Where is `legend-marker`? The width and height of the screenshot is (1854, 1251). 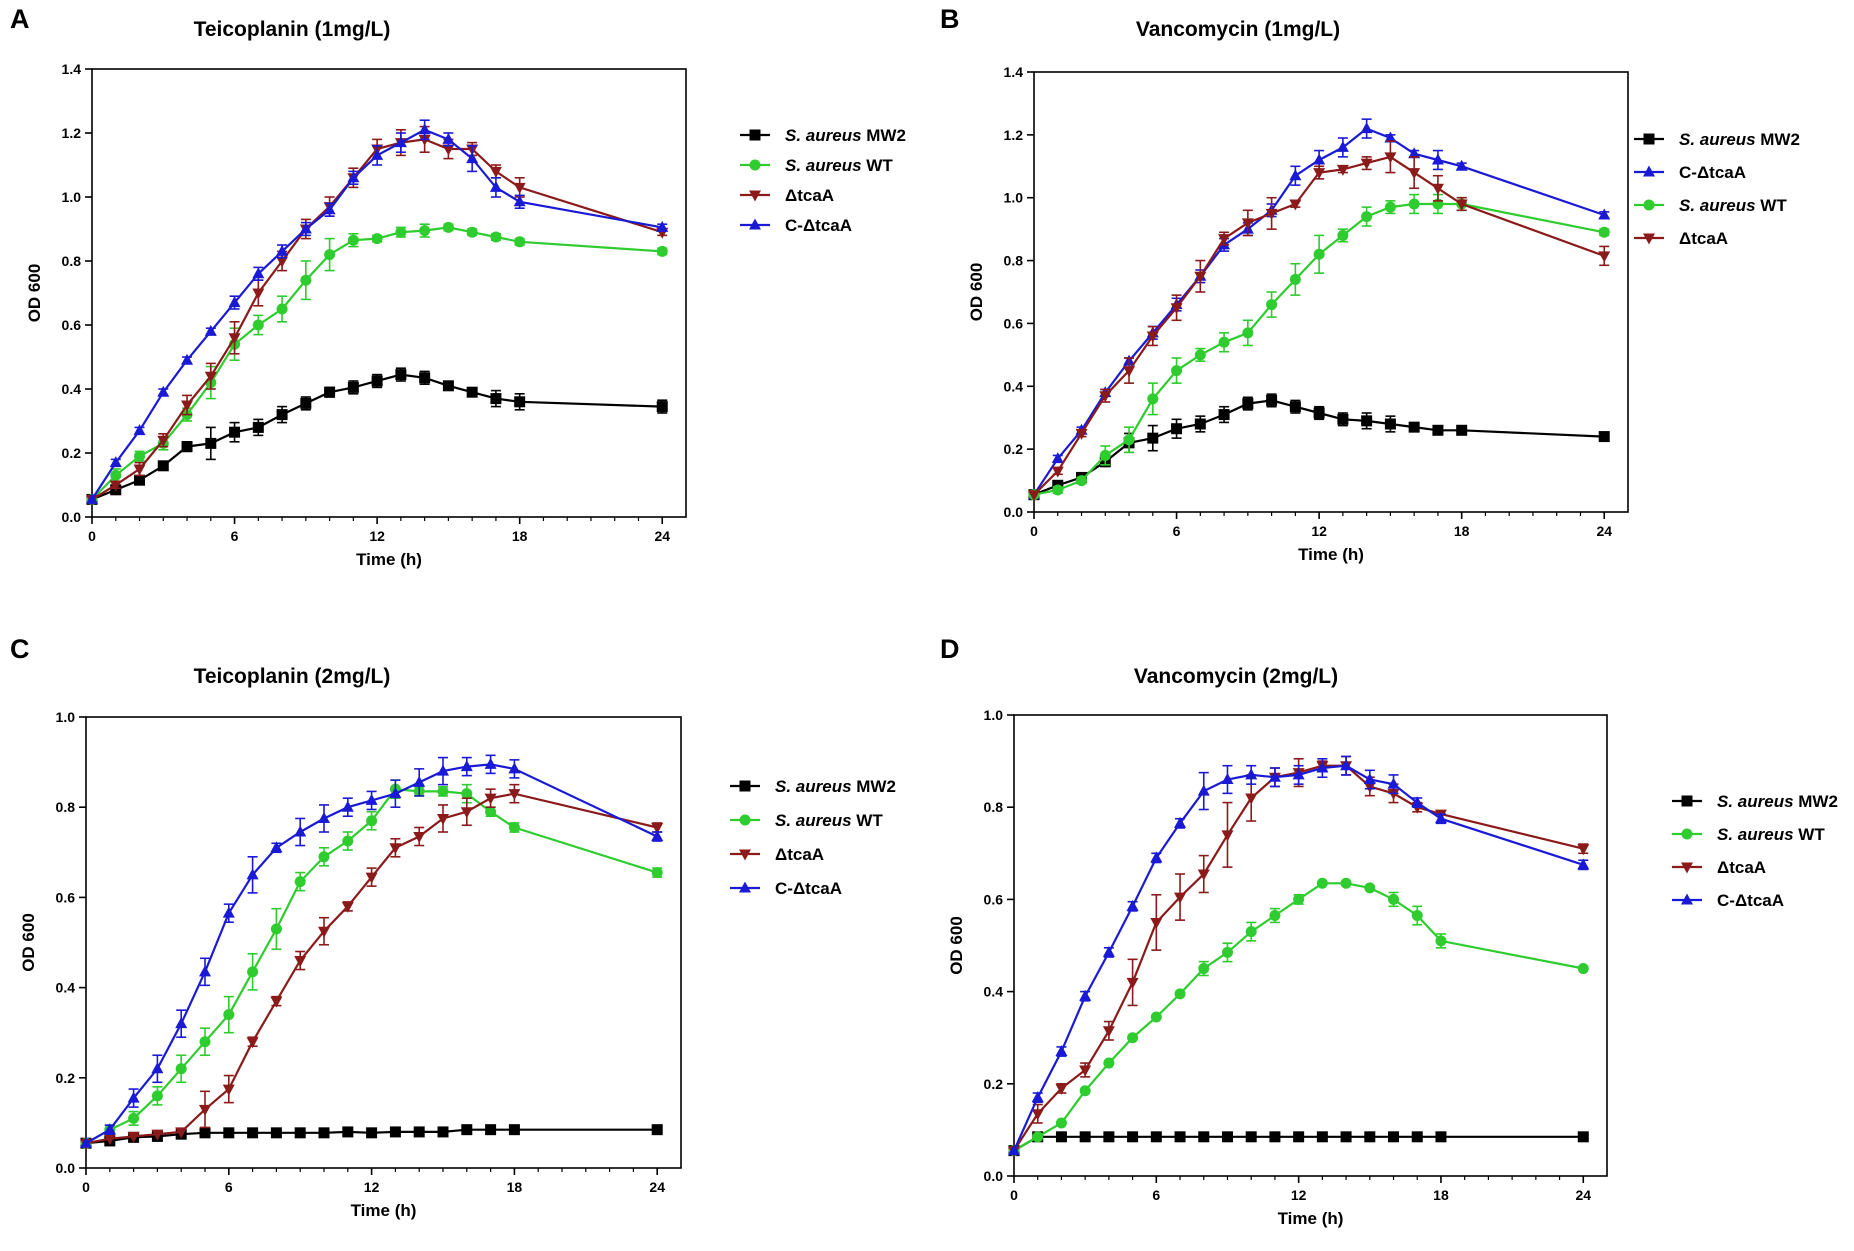
legend-marker is located at coordinates (755, 196).